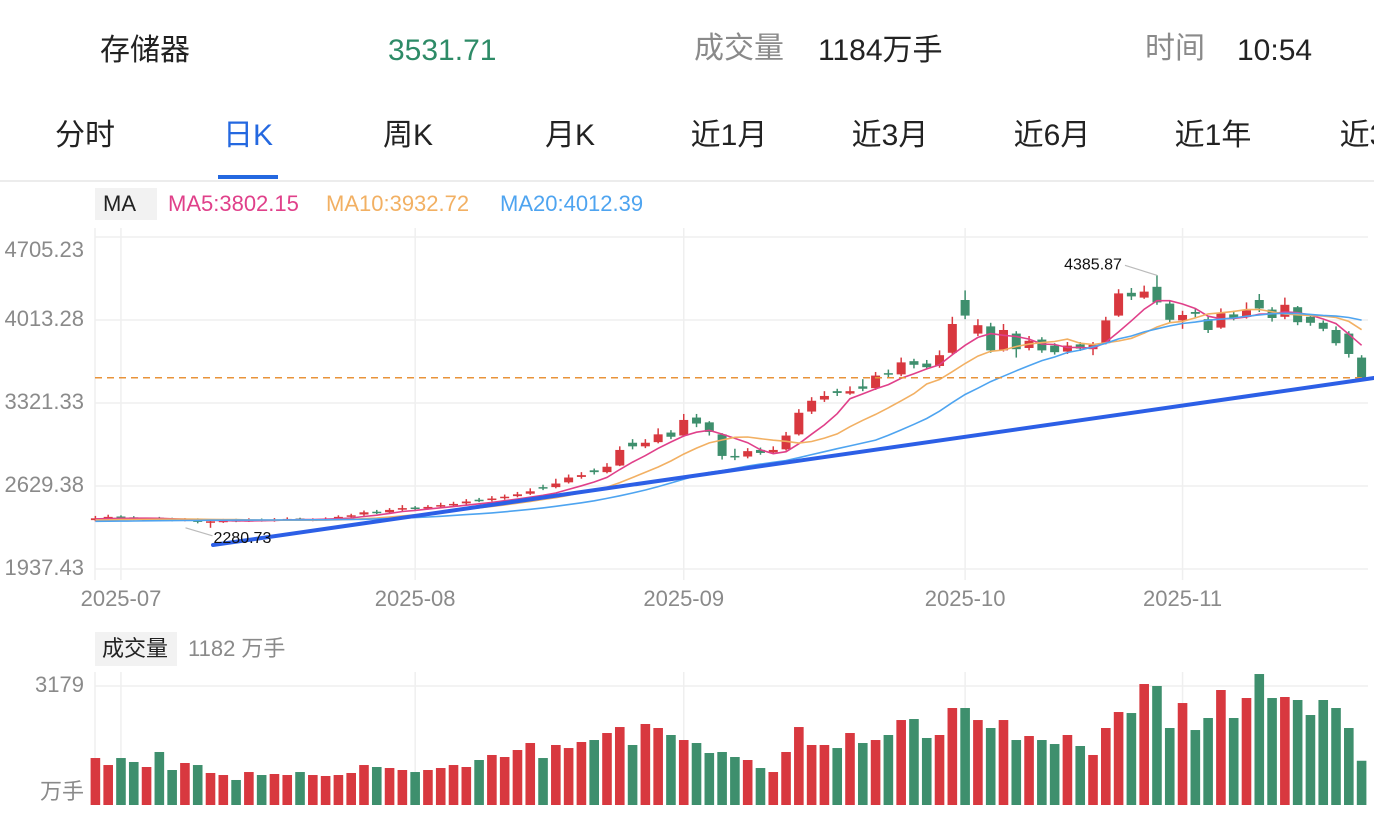  Describe the element at coordinates (890, 135) in the screenshot. I see `tab: 近3月` at that location.